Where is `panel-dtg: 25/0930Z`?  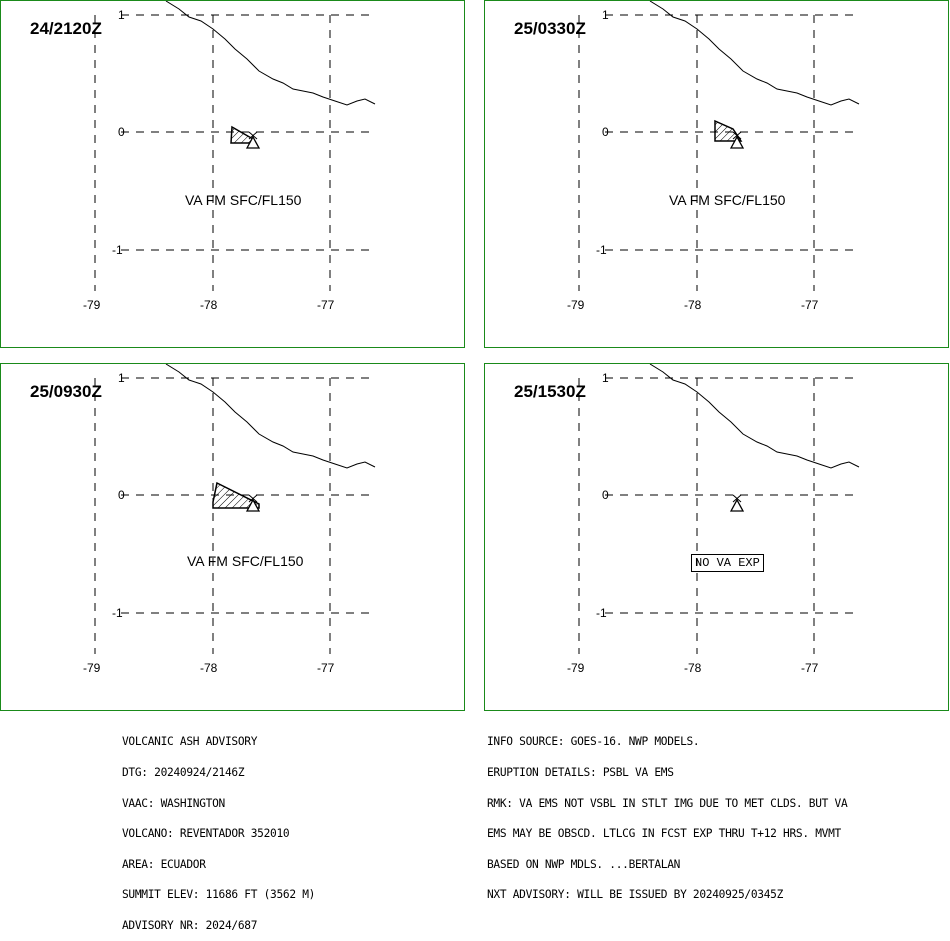
panel-dtg: 25/0930Z is located at coordinates (66, 391).